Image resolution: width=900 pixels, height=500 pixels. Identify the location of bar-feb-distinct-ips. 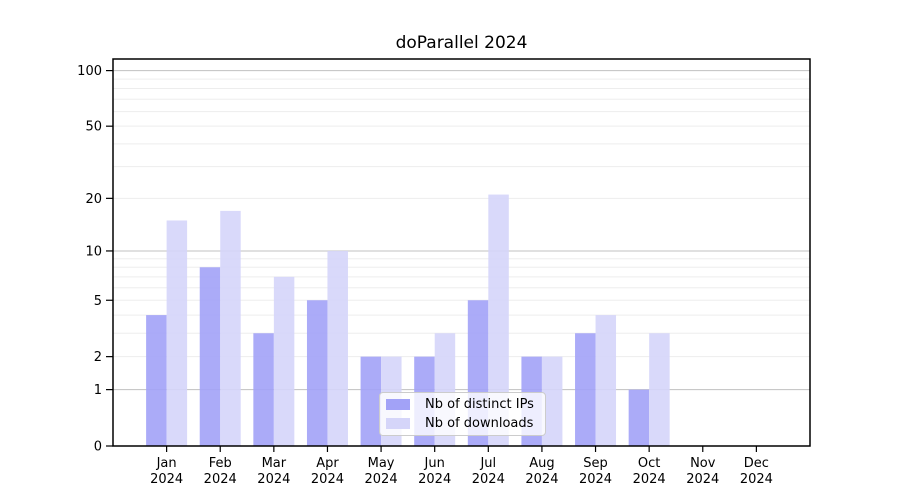
(210, 356).